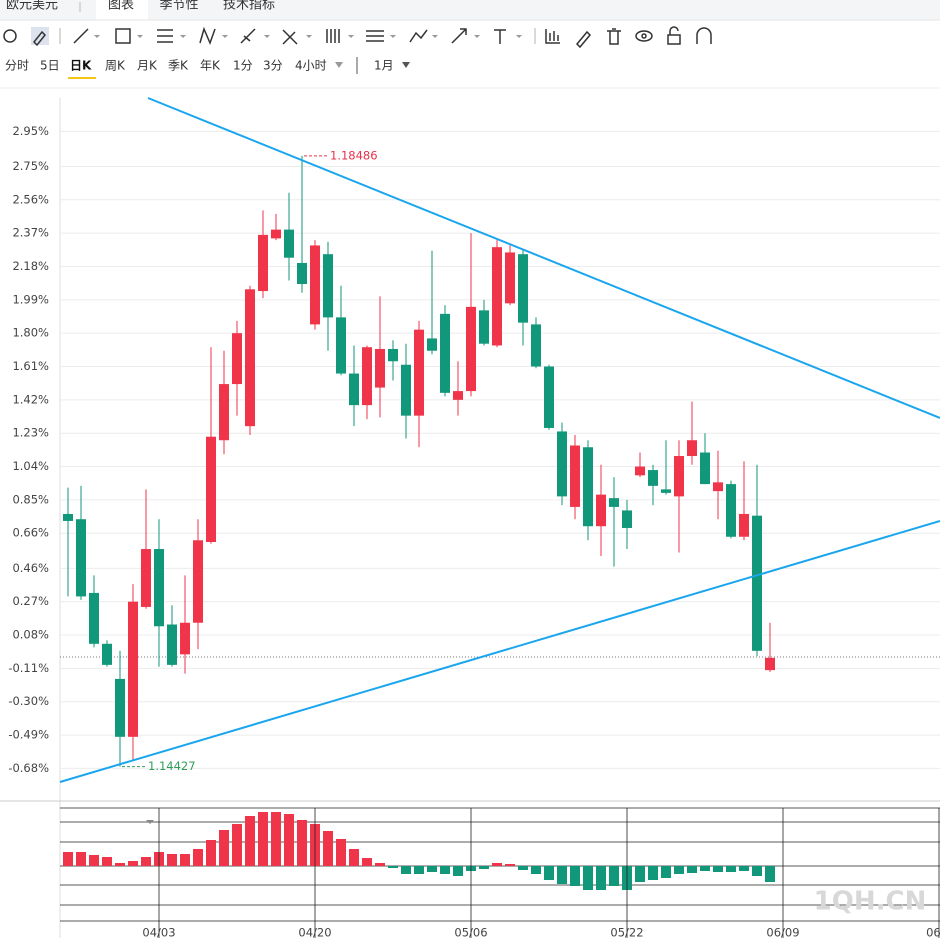 The image size is (940, 938). Describe the element at coordinates (28, 768) in the screenshot. I see `y-tick-label: -0.68%` at that location.